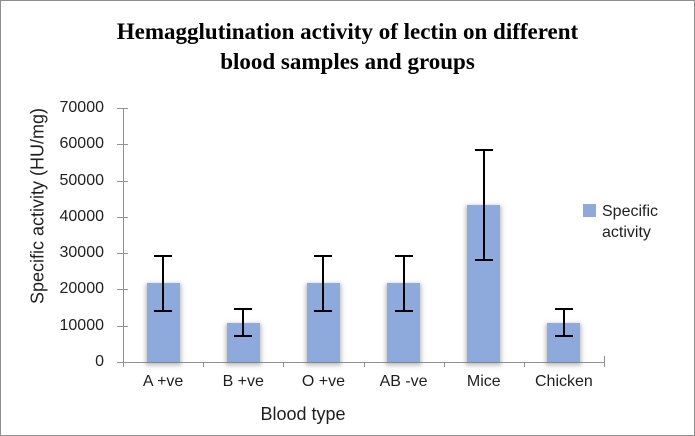 This screenshot has width=695, height=436. I want to click on error-bar-a-ve, so click(163, 283).